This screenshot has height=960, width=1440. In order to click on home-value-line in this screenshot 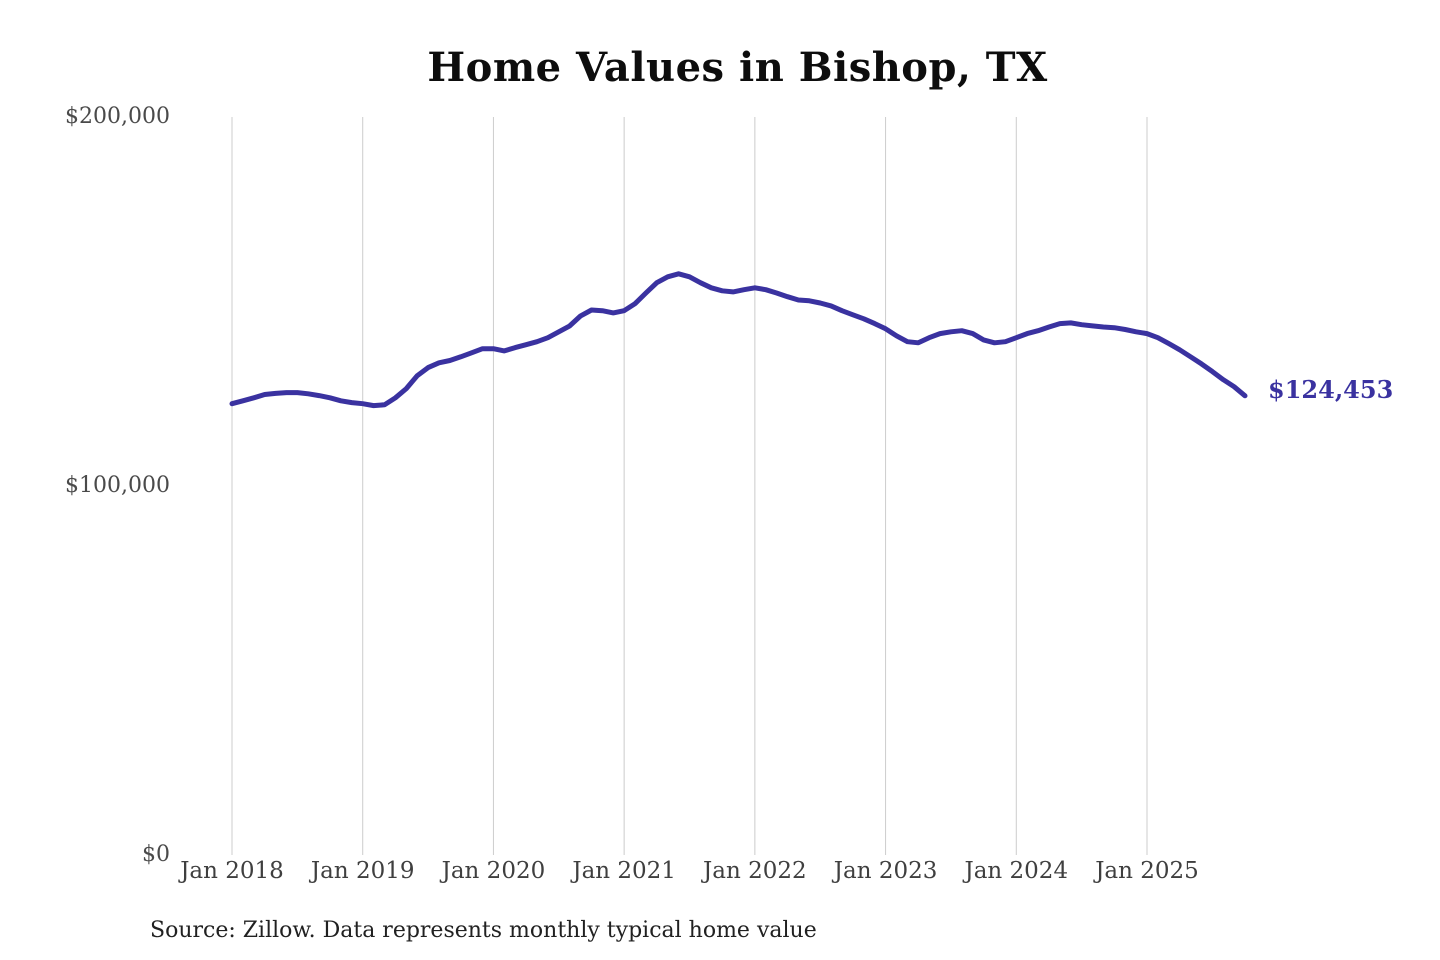, I will do `click(738, 340)`.